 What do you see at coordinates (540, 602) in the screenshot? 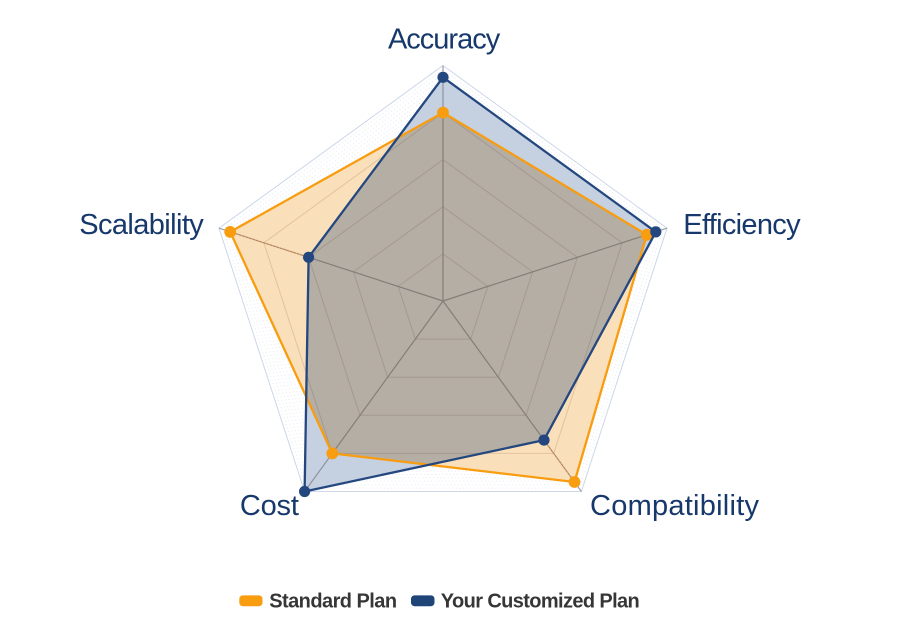
I see `svg-text: Your Customized Plan` at bounding box center [540, 602].